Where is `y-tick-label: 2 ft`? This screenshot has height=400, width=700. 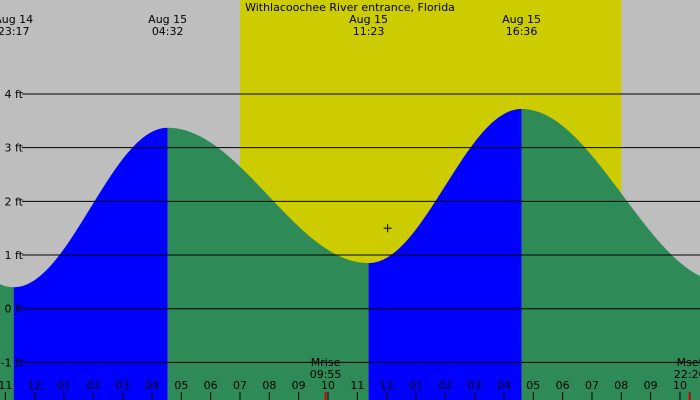
y-tick-label: 2 ft is located at coordinates (14, 201).